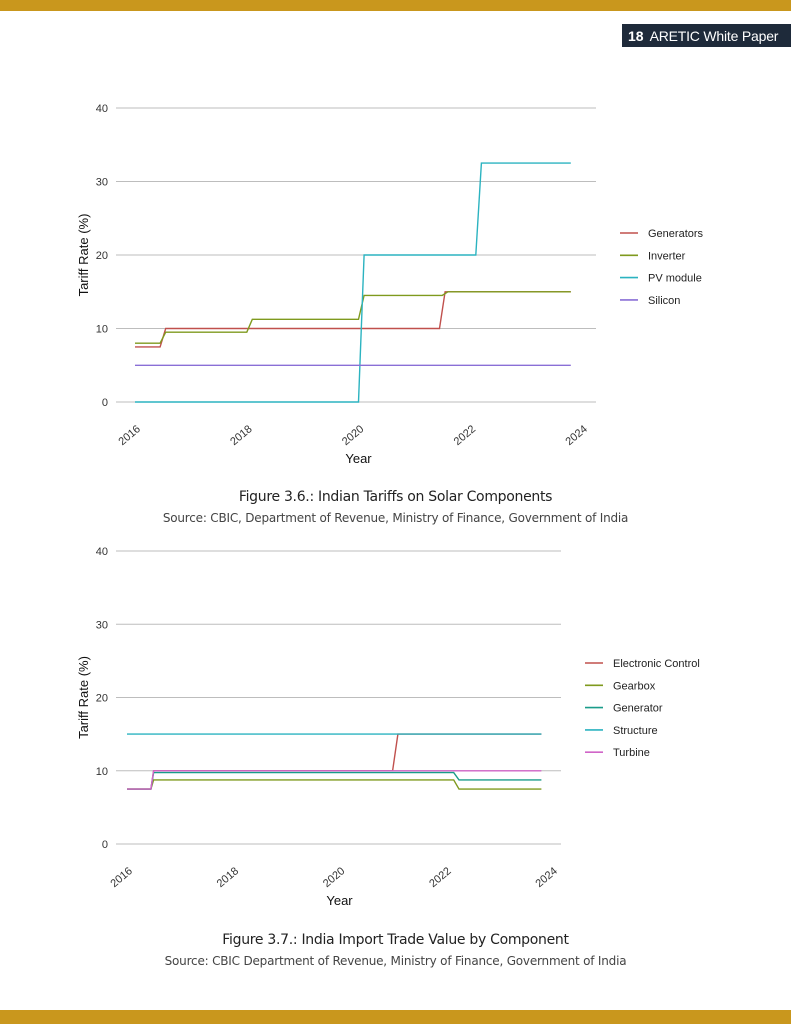 Image resolution: width=791 pixels, height=1024 pixels. Describe the element at coordinates (334, 784) in the screenshot. I see `series-line-gearbox` at that location.